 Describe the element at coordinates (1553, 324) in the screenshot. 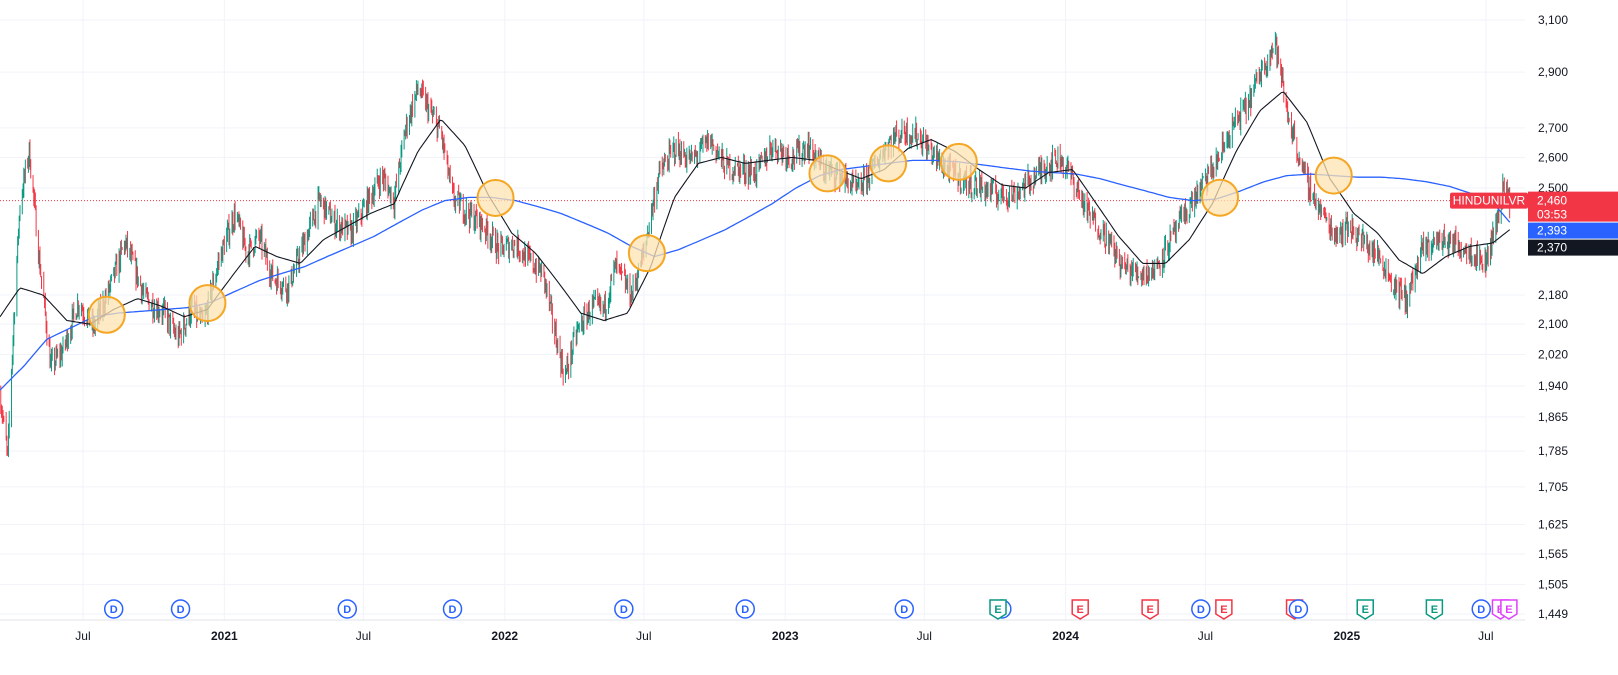

I see `y-tick-label: 2,100` at that location.